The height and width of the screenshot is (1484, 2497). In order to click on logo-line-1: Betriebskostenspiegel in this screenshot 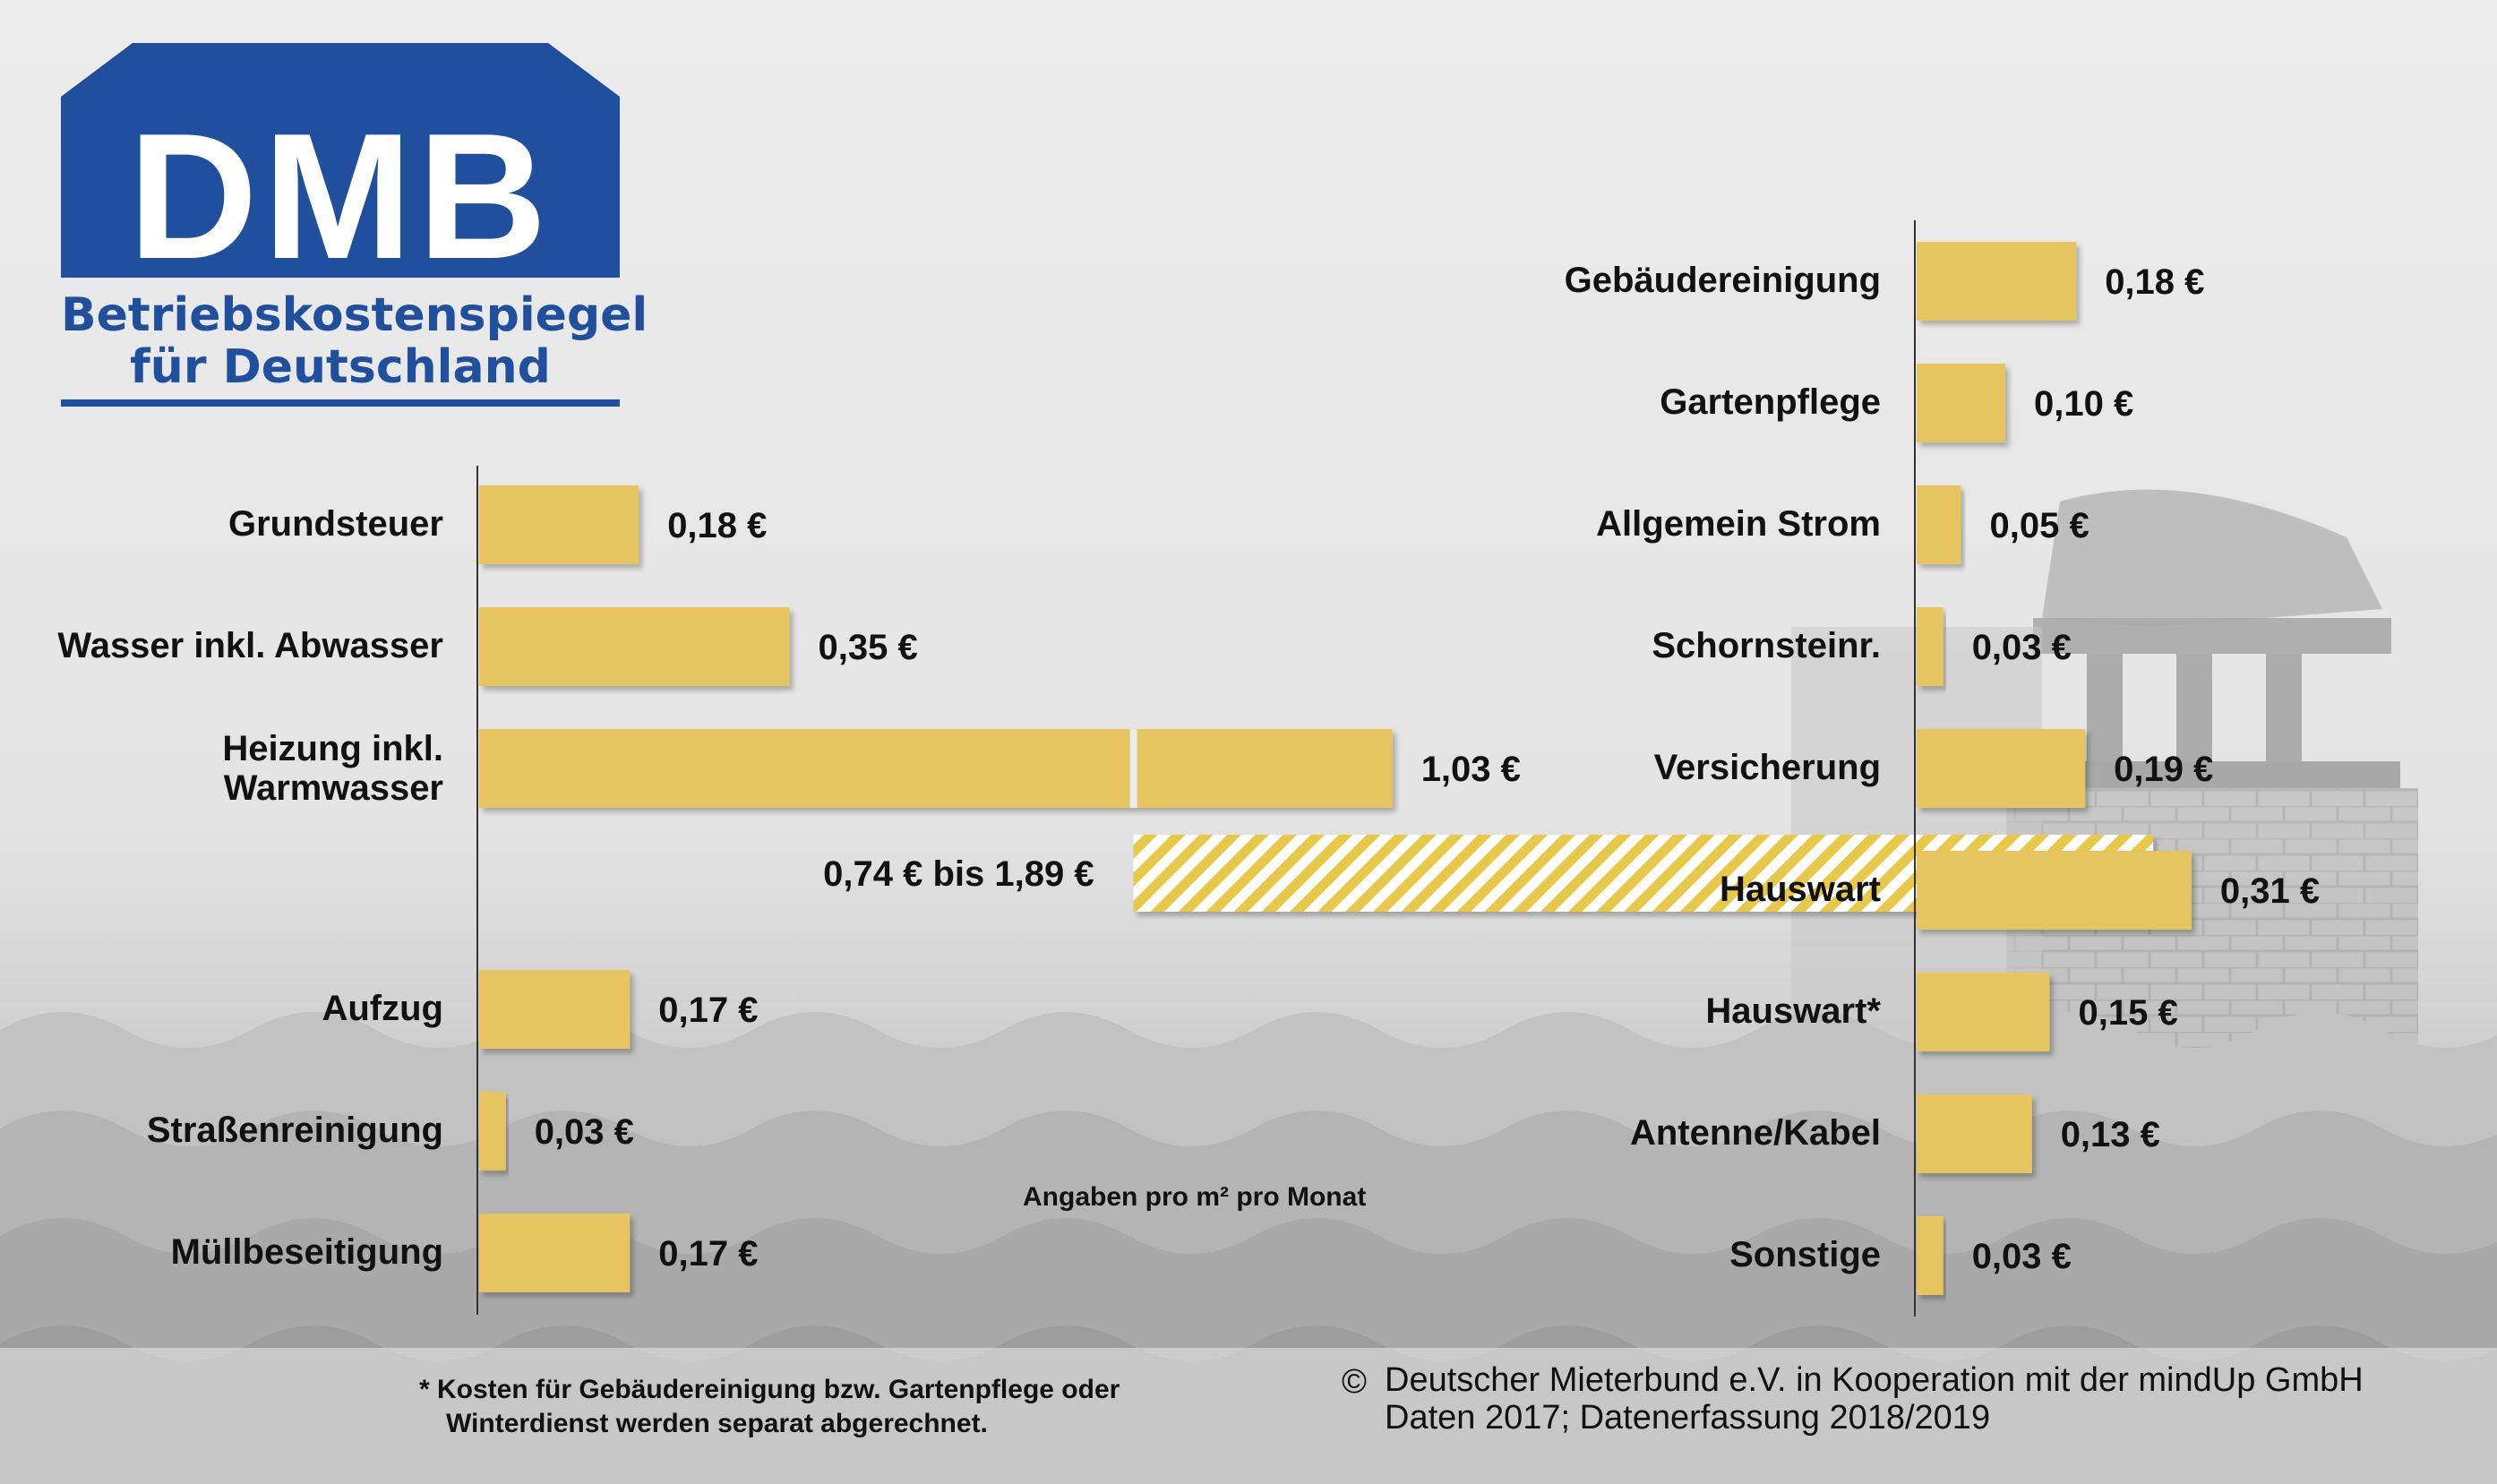, I will do `click(354, 315)`.